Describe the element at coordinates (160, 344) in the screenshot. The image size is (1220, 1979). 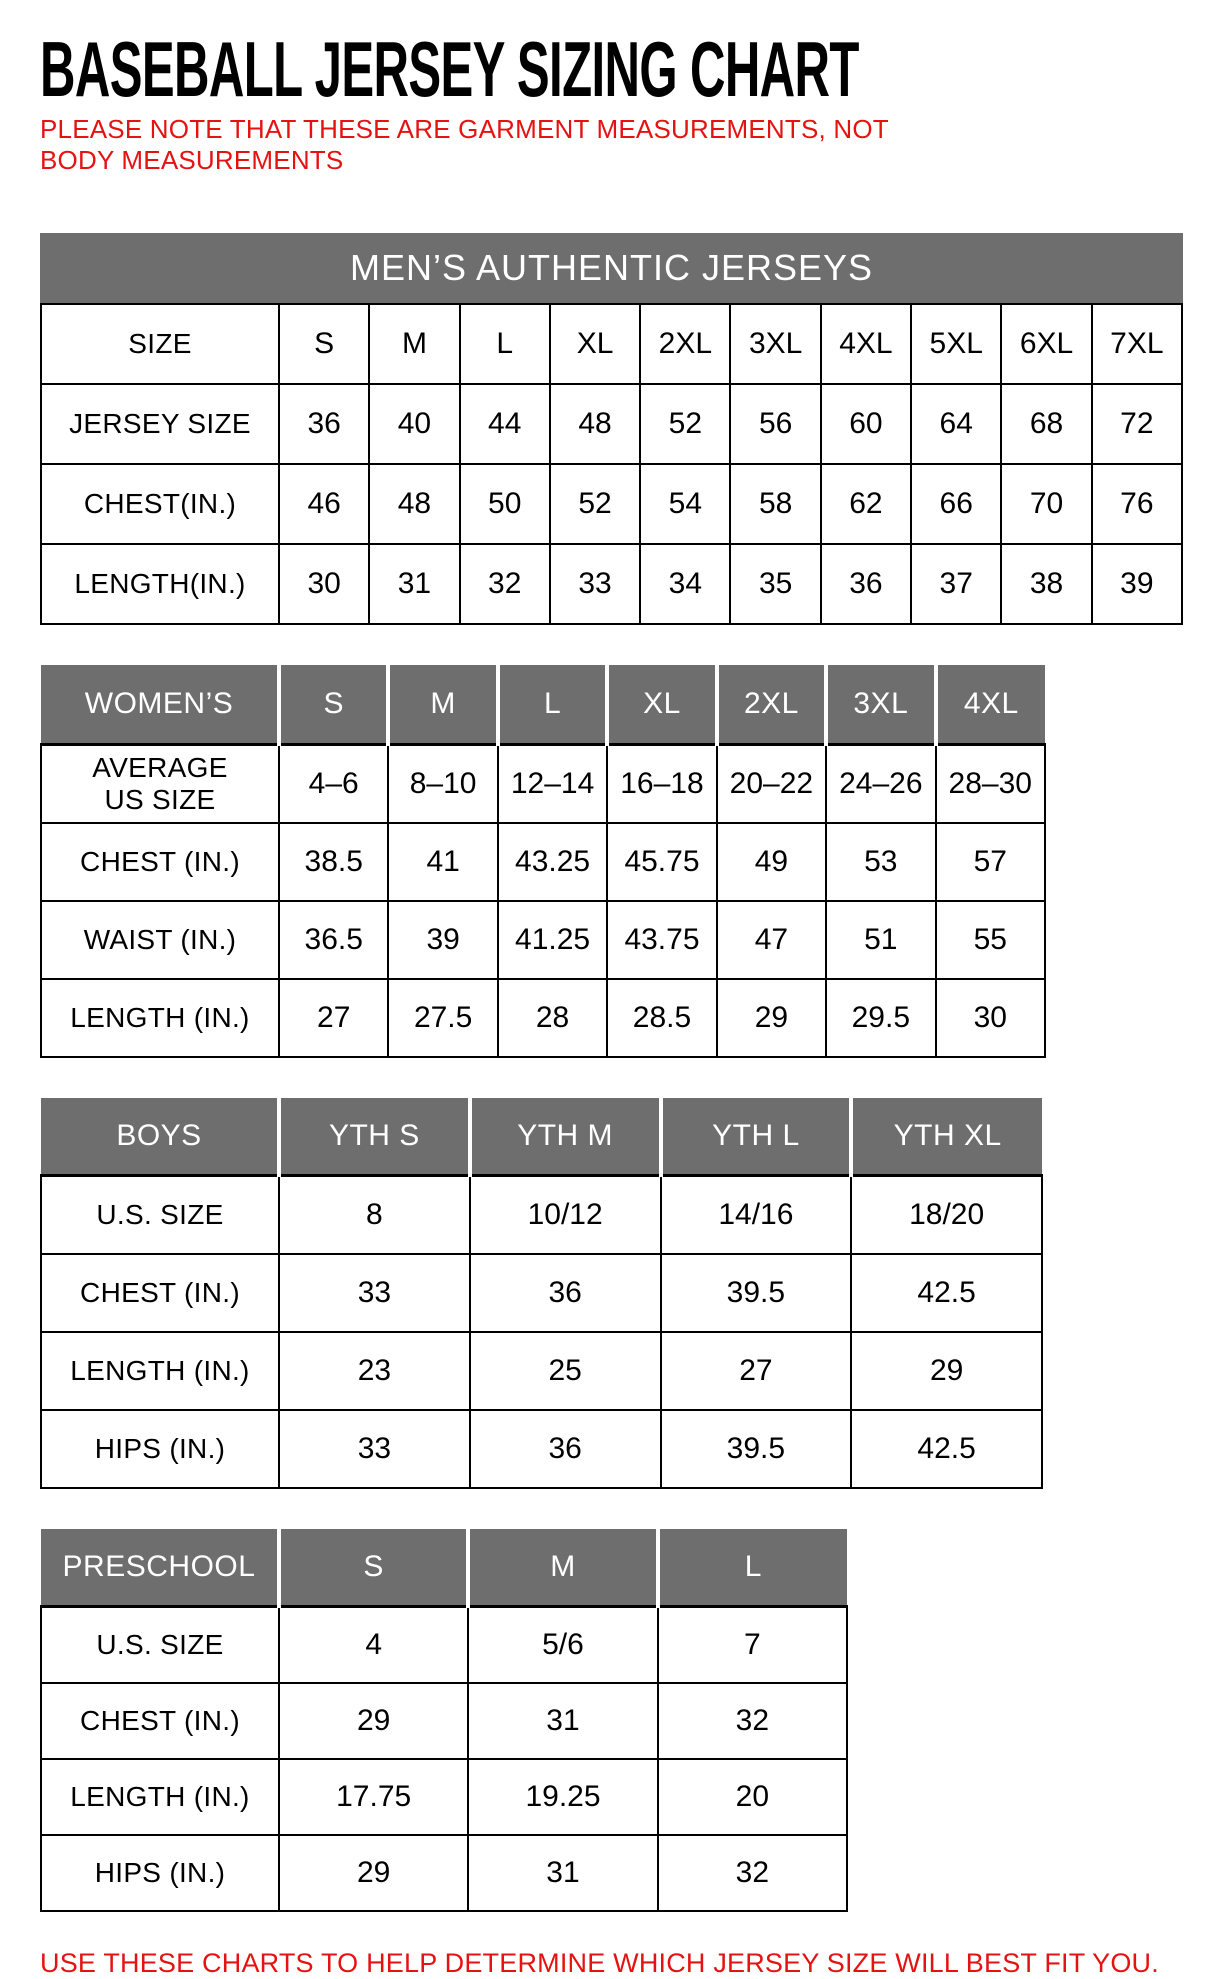
I see `table-row-label: SIZE` at that location.